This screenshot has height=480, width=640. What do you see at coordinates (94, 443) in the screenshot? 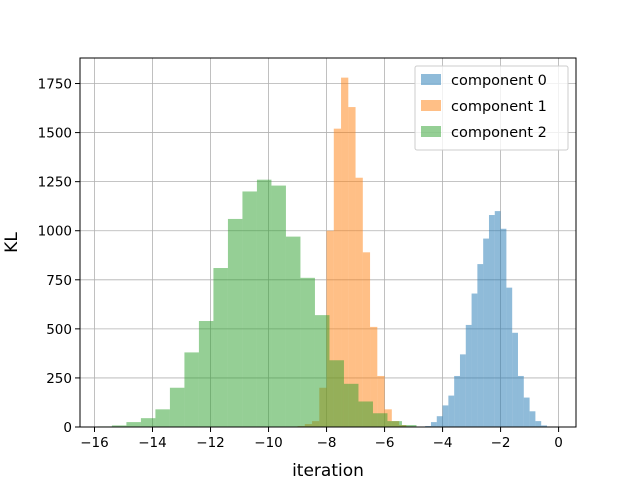
I see `x-tick-label-0: −16` at bounding box center [94, 443].